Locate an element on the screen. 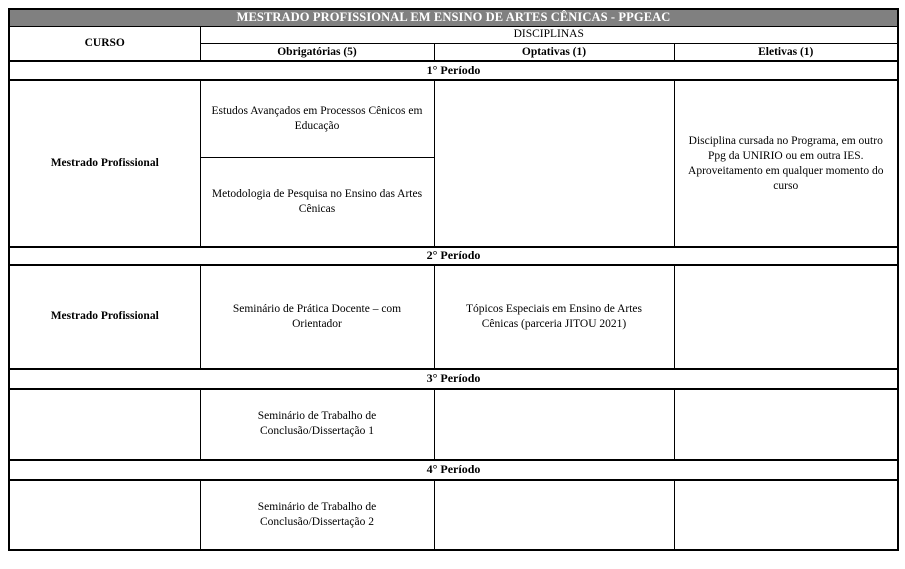 The height and width of the screenshot is (569, 905). p2-curso-cell: Mestrado Profissional is located at coordinates (104, 317).